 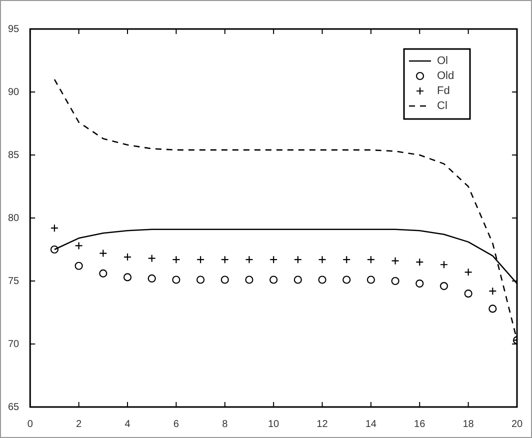 I want to click on x-tick-label: 20, so click(x=517, y=424).